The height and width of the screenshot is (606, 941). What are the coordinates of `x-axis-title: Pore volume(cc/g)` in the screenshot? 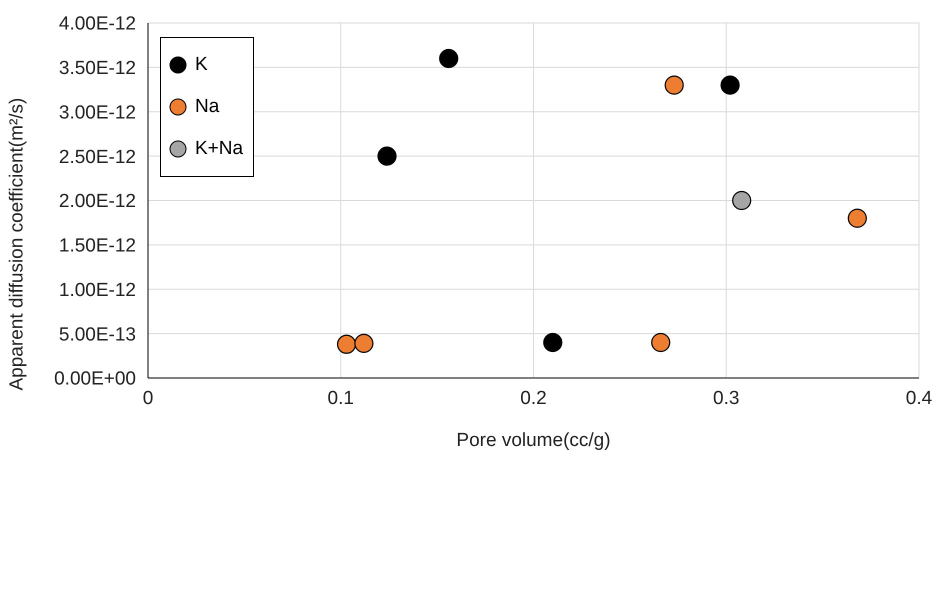 It's located at (533, 440).